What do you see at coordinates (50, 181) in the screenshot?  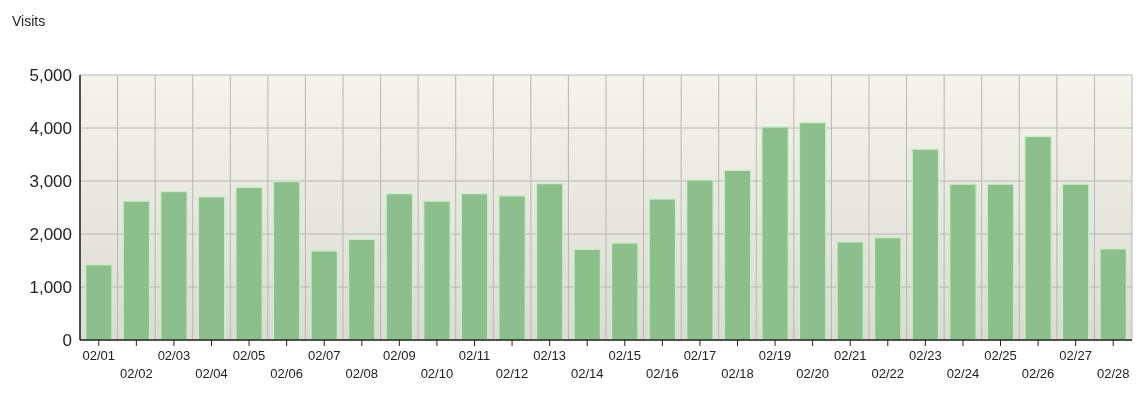 I see `y-tick-label: 3,000` at bounding box center [50, 181].